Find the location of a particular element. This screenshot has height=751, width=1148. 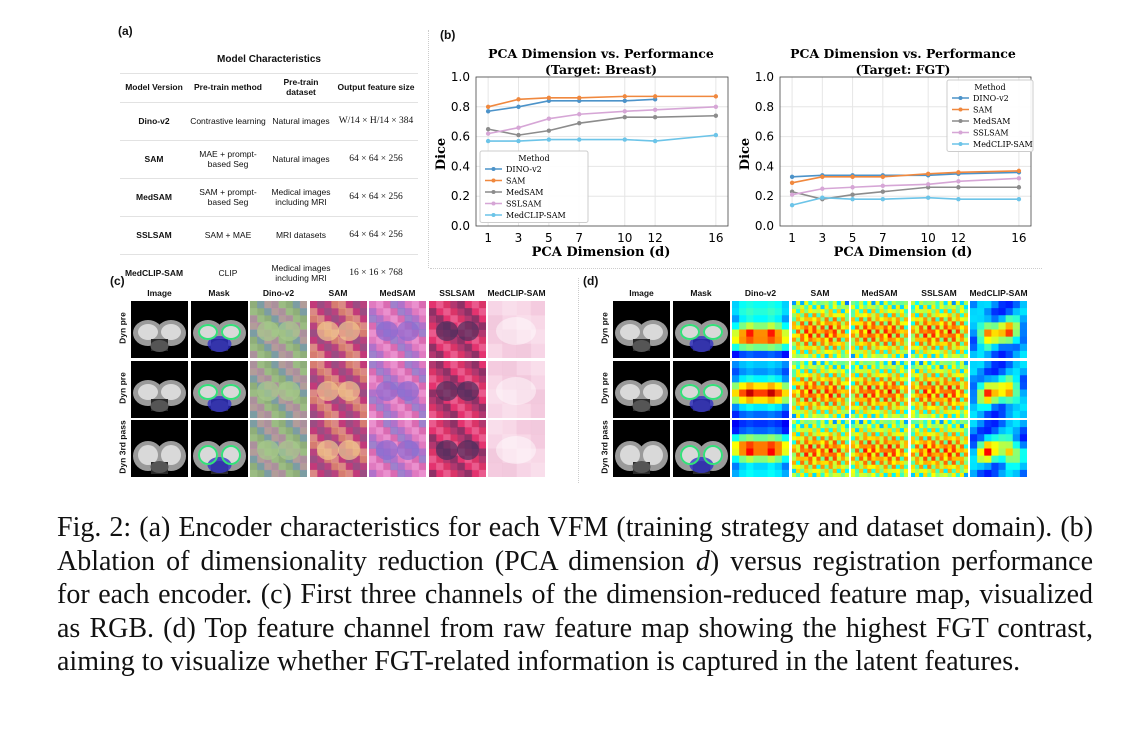

legend-label: DINO-v2 is located at coordinates (991, 98).